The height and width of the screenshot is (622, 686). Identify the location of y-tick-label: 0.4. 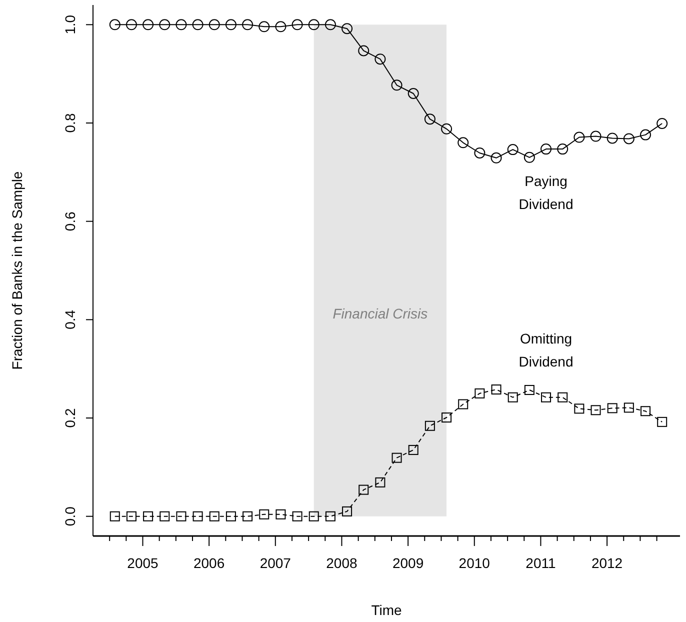
(70, 320).